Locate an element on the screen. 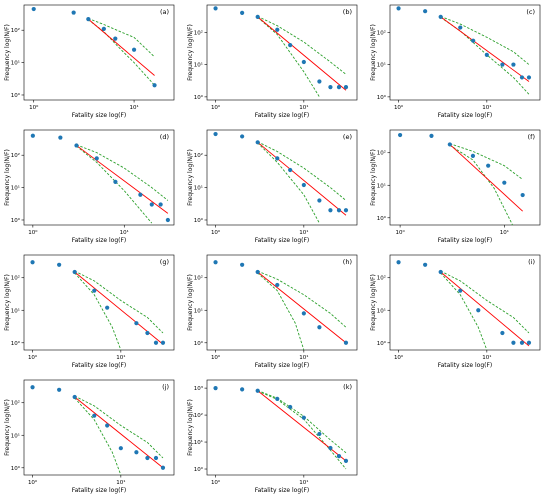 This screenshot has height=501, width=550. panel-label: (h) is located at coordinates (347, 262).